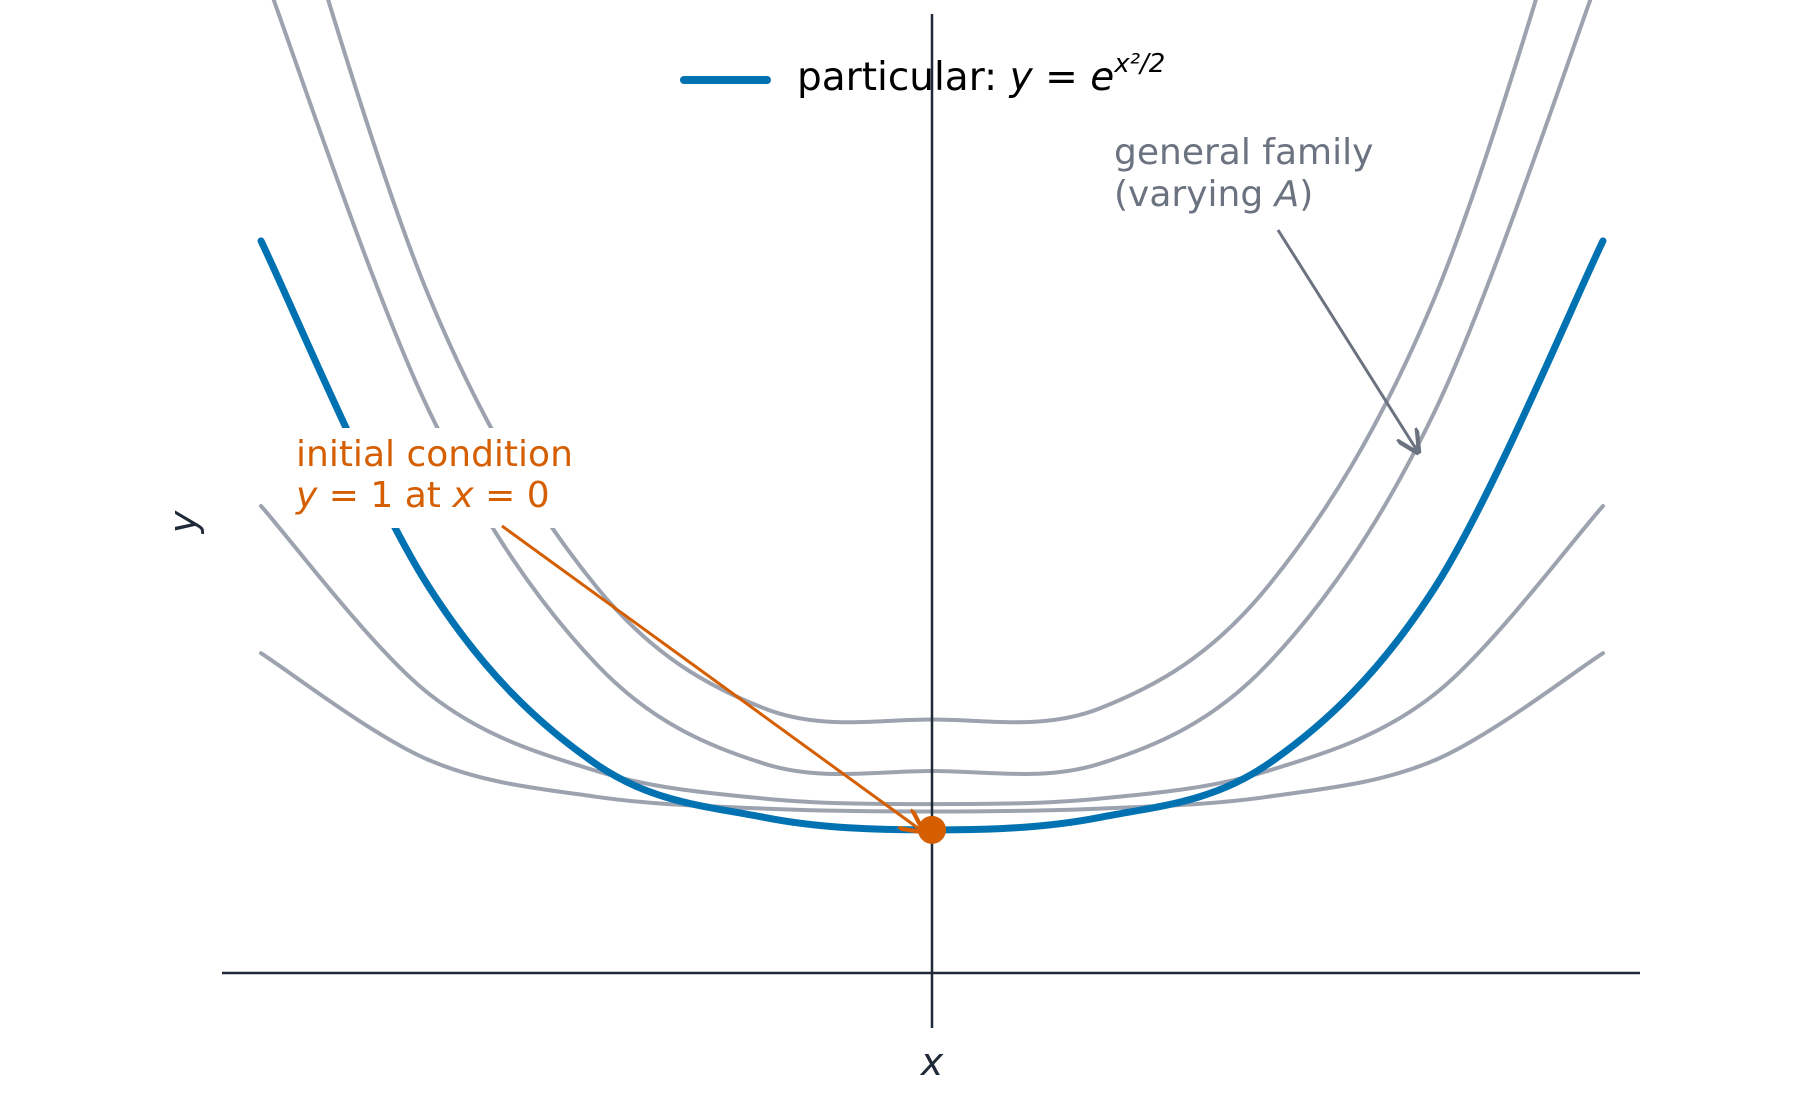  What do you see at coordinates (981, 74) in the screenshot?
I see `legend-label-particular: particular: y = ex²/2` at bounding box center [981, 74].